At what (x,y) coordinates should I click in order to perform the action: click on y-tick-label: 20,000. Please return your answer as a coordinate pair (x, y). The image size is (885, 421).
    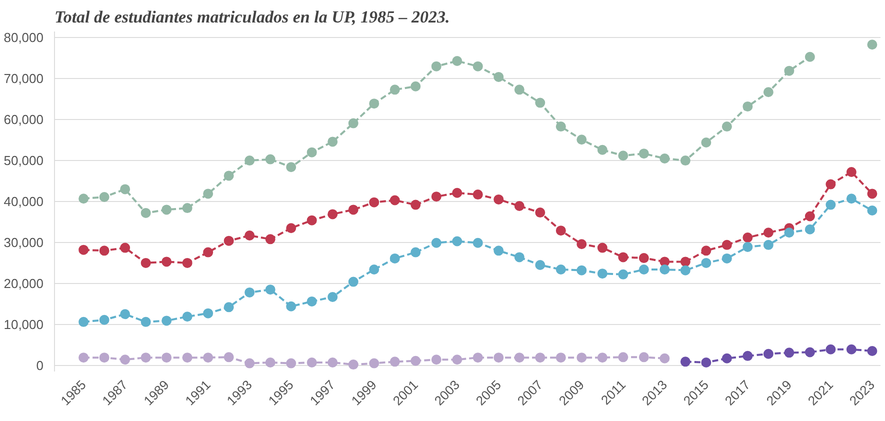
    Looking at the image, I should click on (24, 283).